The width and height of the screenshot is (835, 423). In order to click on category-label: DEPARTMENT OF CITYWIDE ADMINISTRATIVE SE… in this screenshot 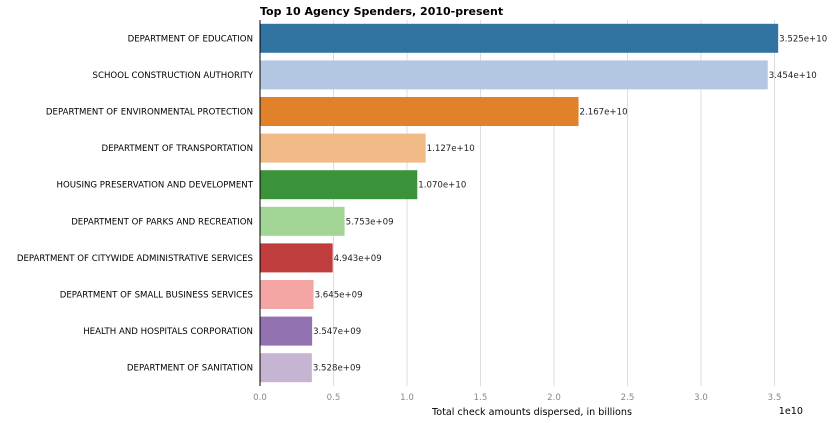, I will do `click(135, 259)`.